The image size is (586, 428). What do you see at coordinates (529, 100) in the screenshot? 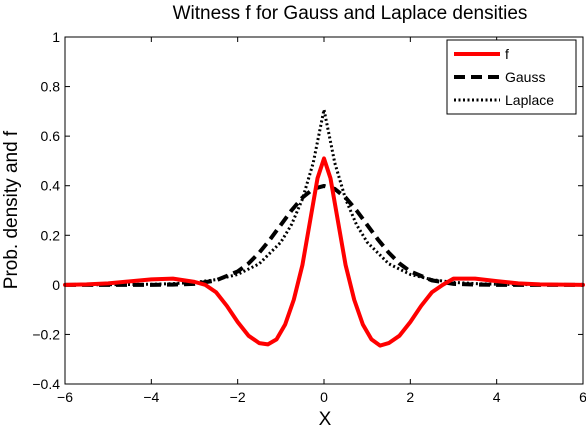
I see `legend-label-laplace: Laplace` at bounding box center [529, 100].